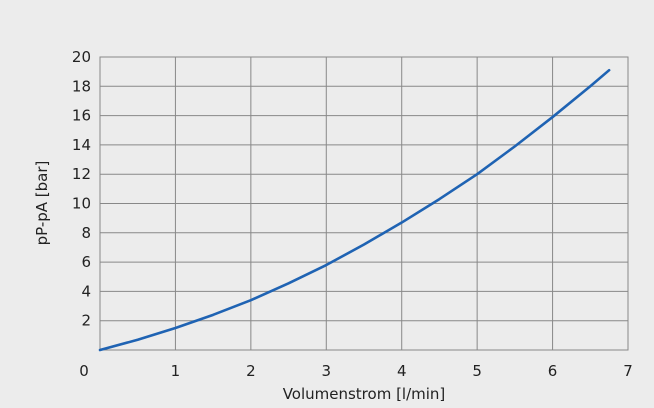 Image resolution: width=654 pixels, height=408 pixels. What do you see at coordinates (477, 371) in the screenshot?
I see `x-tick-label-5: 5` at bounding box center [477, 371].